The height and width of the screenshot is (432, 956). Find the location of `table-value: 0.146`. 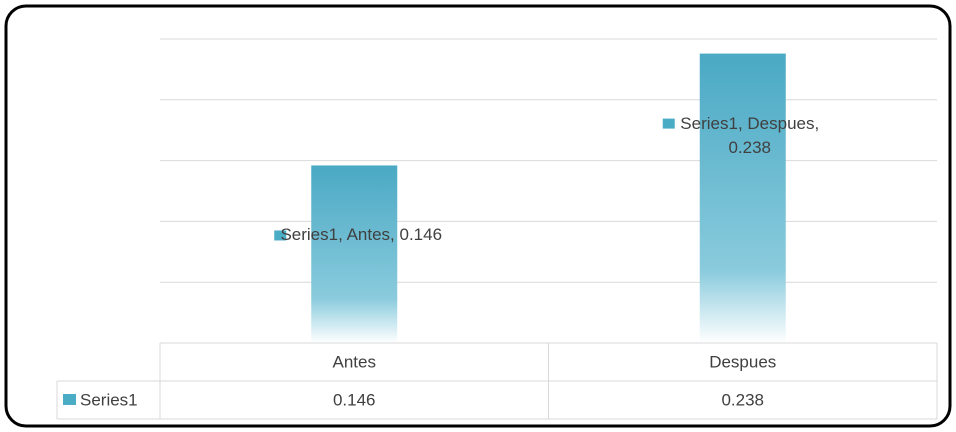

table-value: 0.146 is located at coordinates (354, 399).